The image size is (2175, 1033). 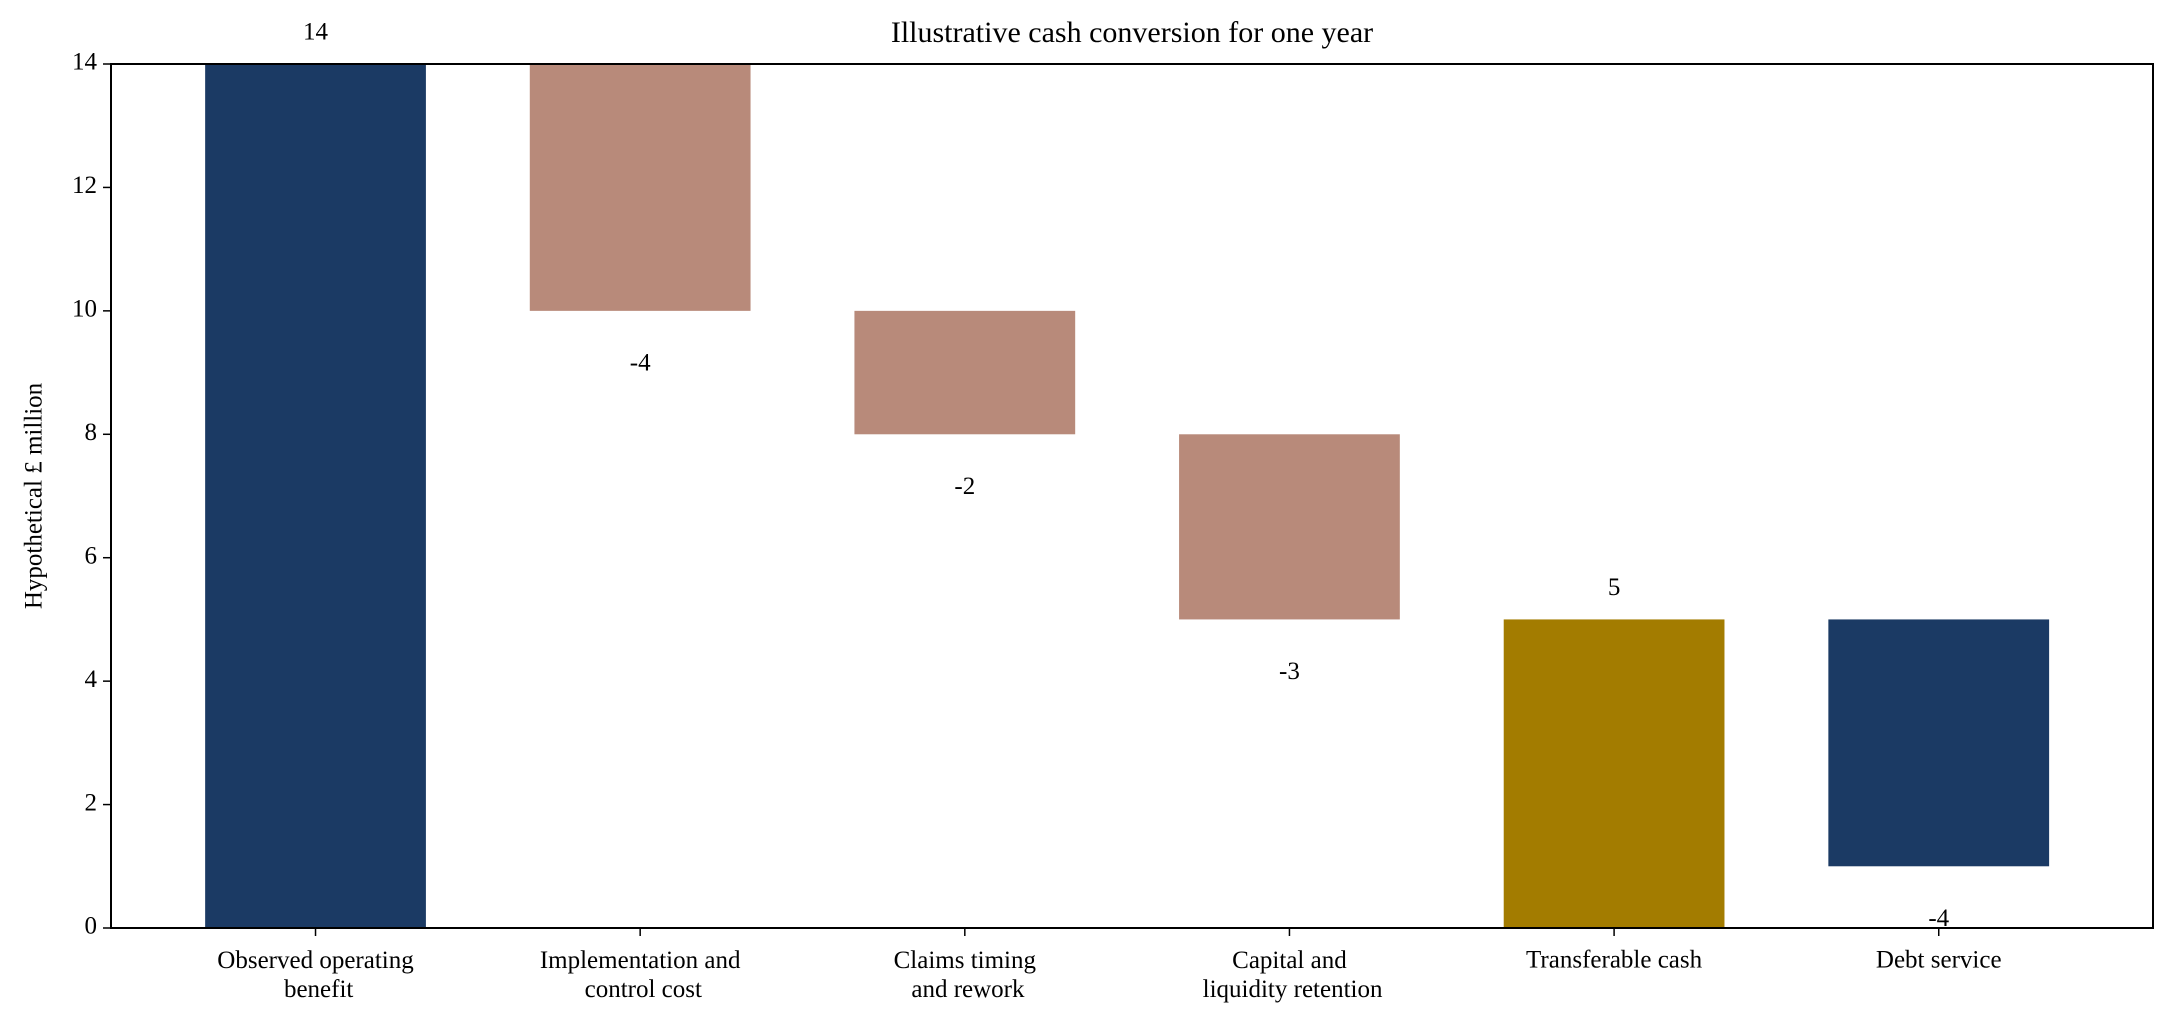 What do you see at coordinates (1614, 960) in the screenshot?
I see `x-tick-label: Transferable cash` at bounding box center [1614, 960].